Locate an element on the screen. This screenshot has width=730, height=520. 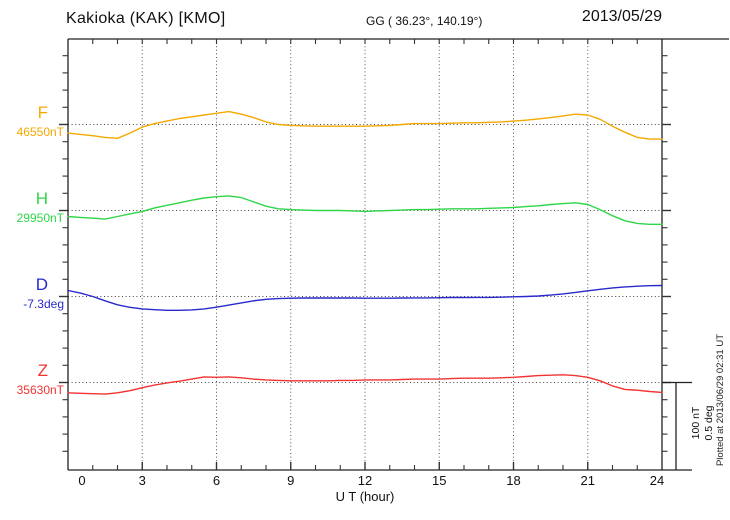
geographic-coordinates: GG ( 36.23°, 140.19°) is located at coordinates (424, 21).